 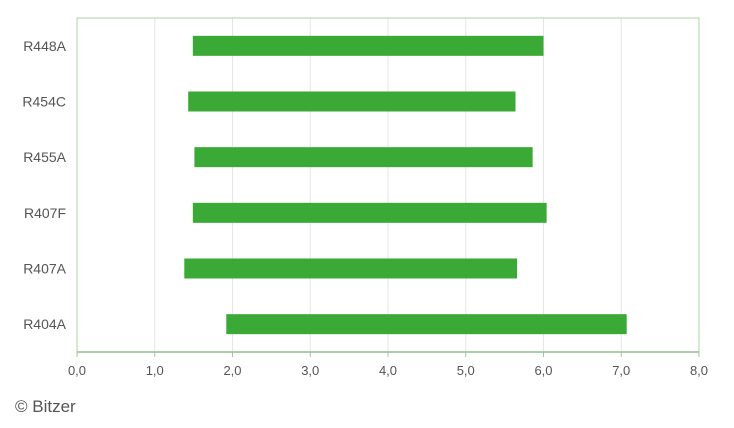 I want to click on x-tick-label: 4,0, so click(x=388, y=370).